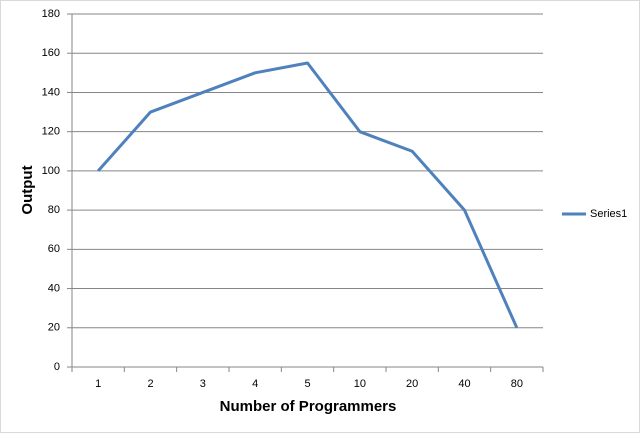 The height and width of the screenshot is (433, 640). What do you see at coordinates (27, 189) in the screenshot?
I see `y-axis-title: Output` at bounding box center [27, 189].